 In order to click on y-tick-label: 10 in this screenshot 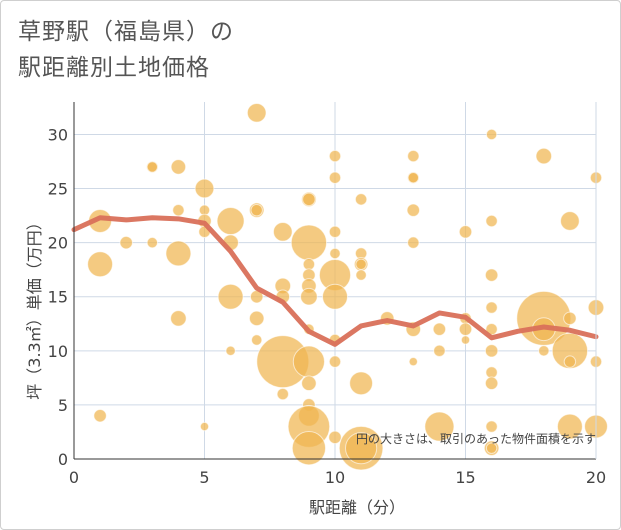, I will do `click(58, 351)`.